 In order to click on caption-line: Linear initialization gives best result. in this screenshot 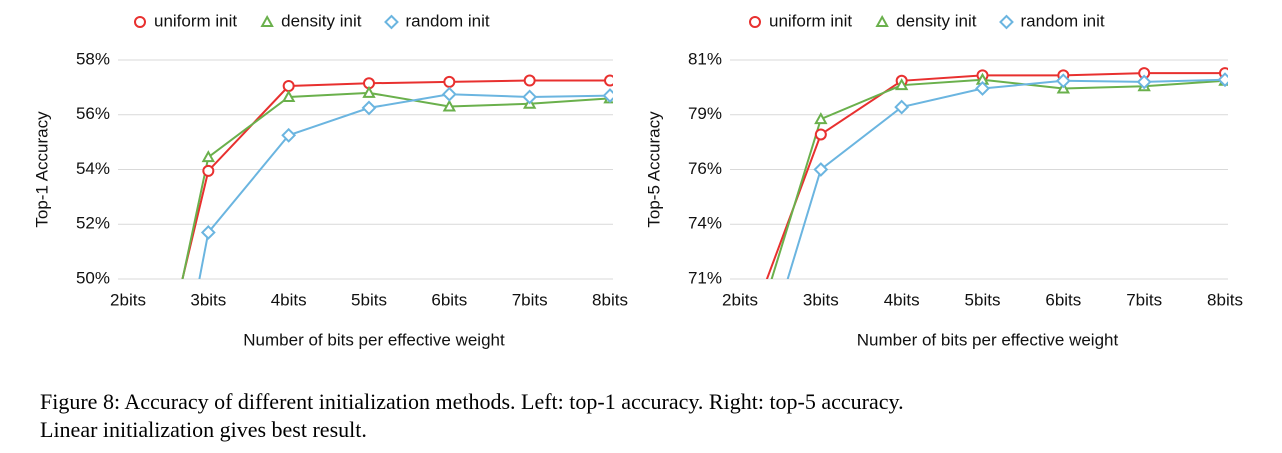, I will do `click(203, 429)`.